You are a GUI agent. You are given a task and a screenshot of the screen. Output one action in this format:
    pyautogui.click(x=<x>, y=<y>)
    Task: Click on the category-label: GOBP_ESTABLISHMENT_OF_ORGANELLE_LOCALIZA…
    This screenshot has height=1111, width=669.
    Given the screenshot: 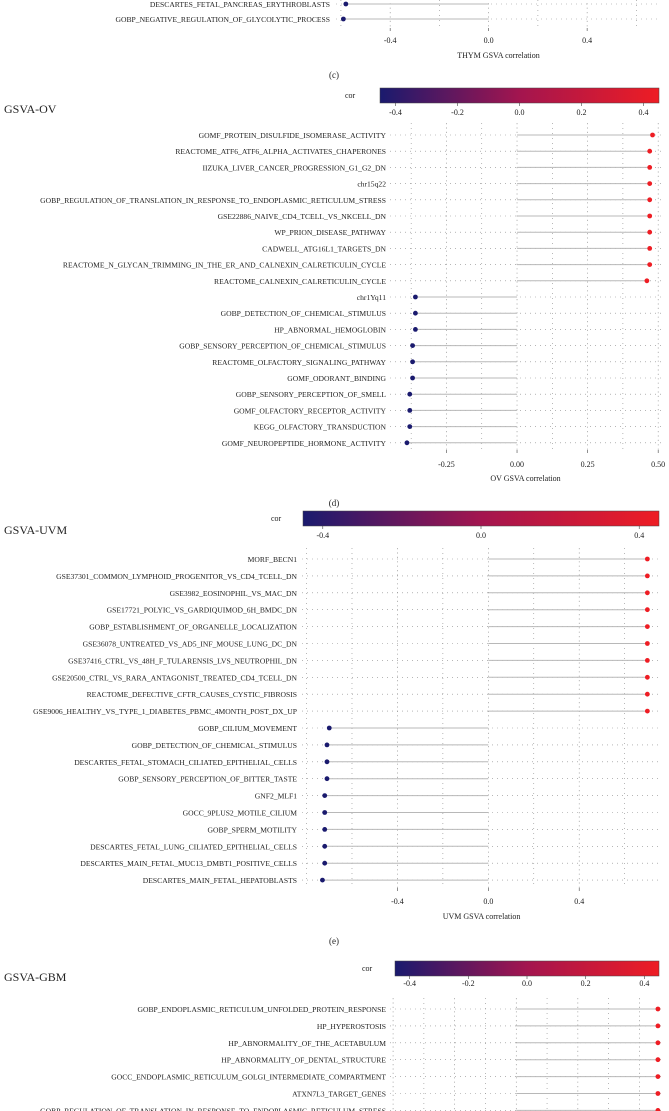 What is the action you would take?
    pyautogui.click(x=193, y=627)
    